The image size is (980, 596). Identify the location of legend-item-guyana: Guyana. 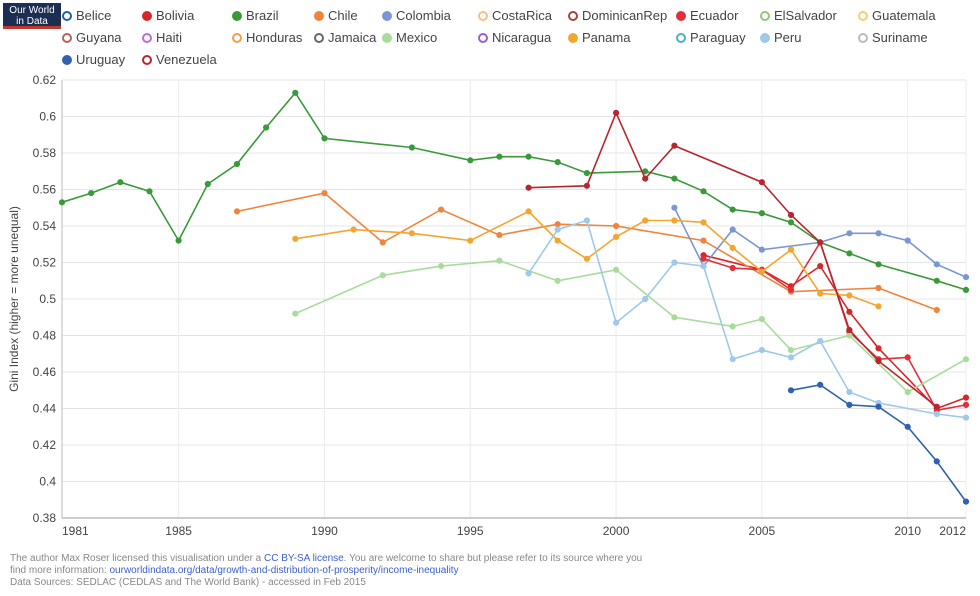
(92, 37).